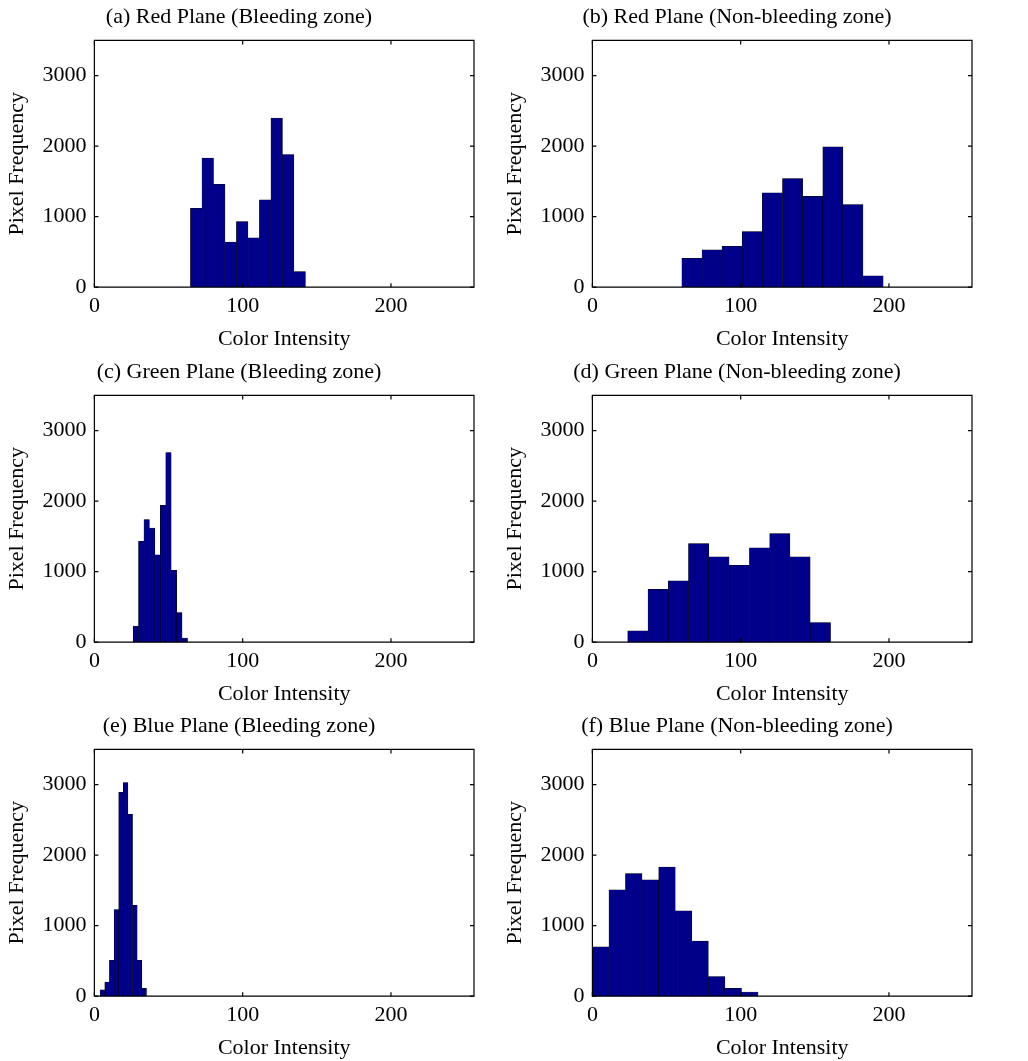 The width and height of the screenshot is (1028, 1061). I want to click on chart-title: (d) Green Plane (Non-bleeding zone), so click(737, 370).